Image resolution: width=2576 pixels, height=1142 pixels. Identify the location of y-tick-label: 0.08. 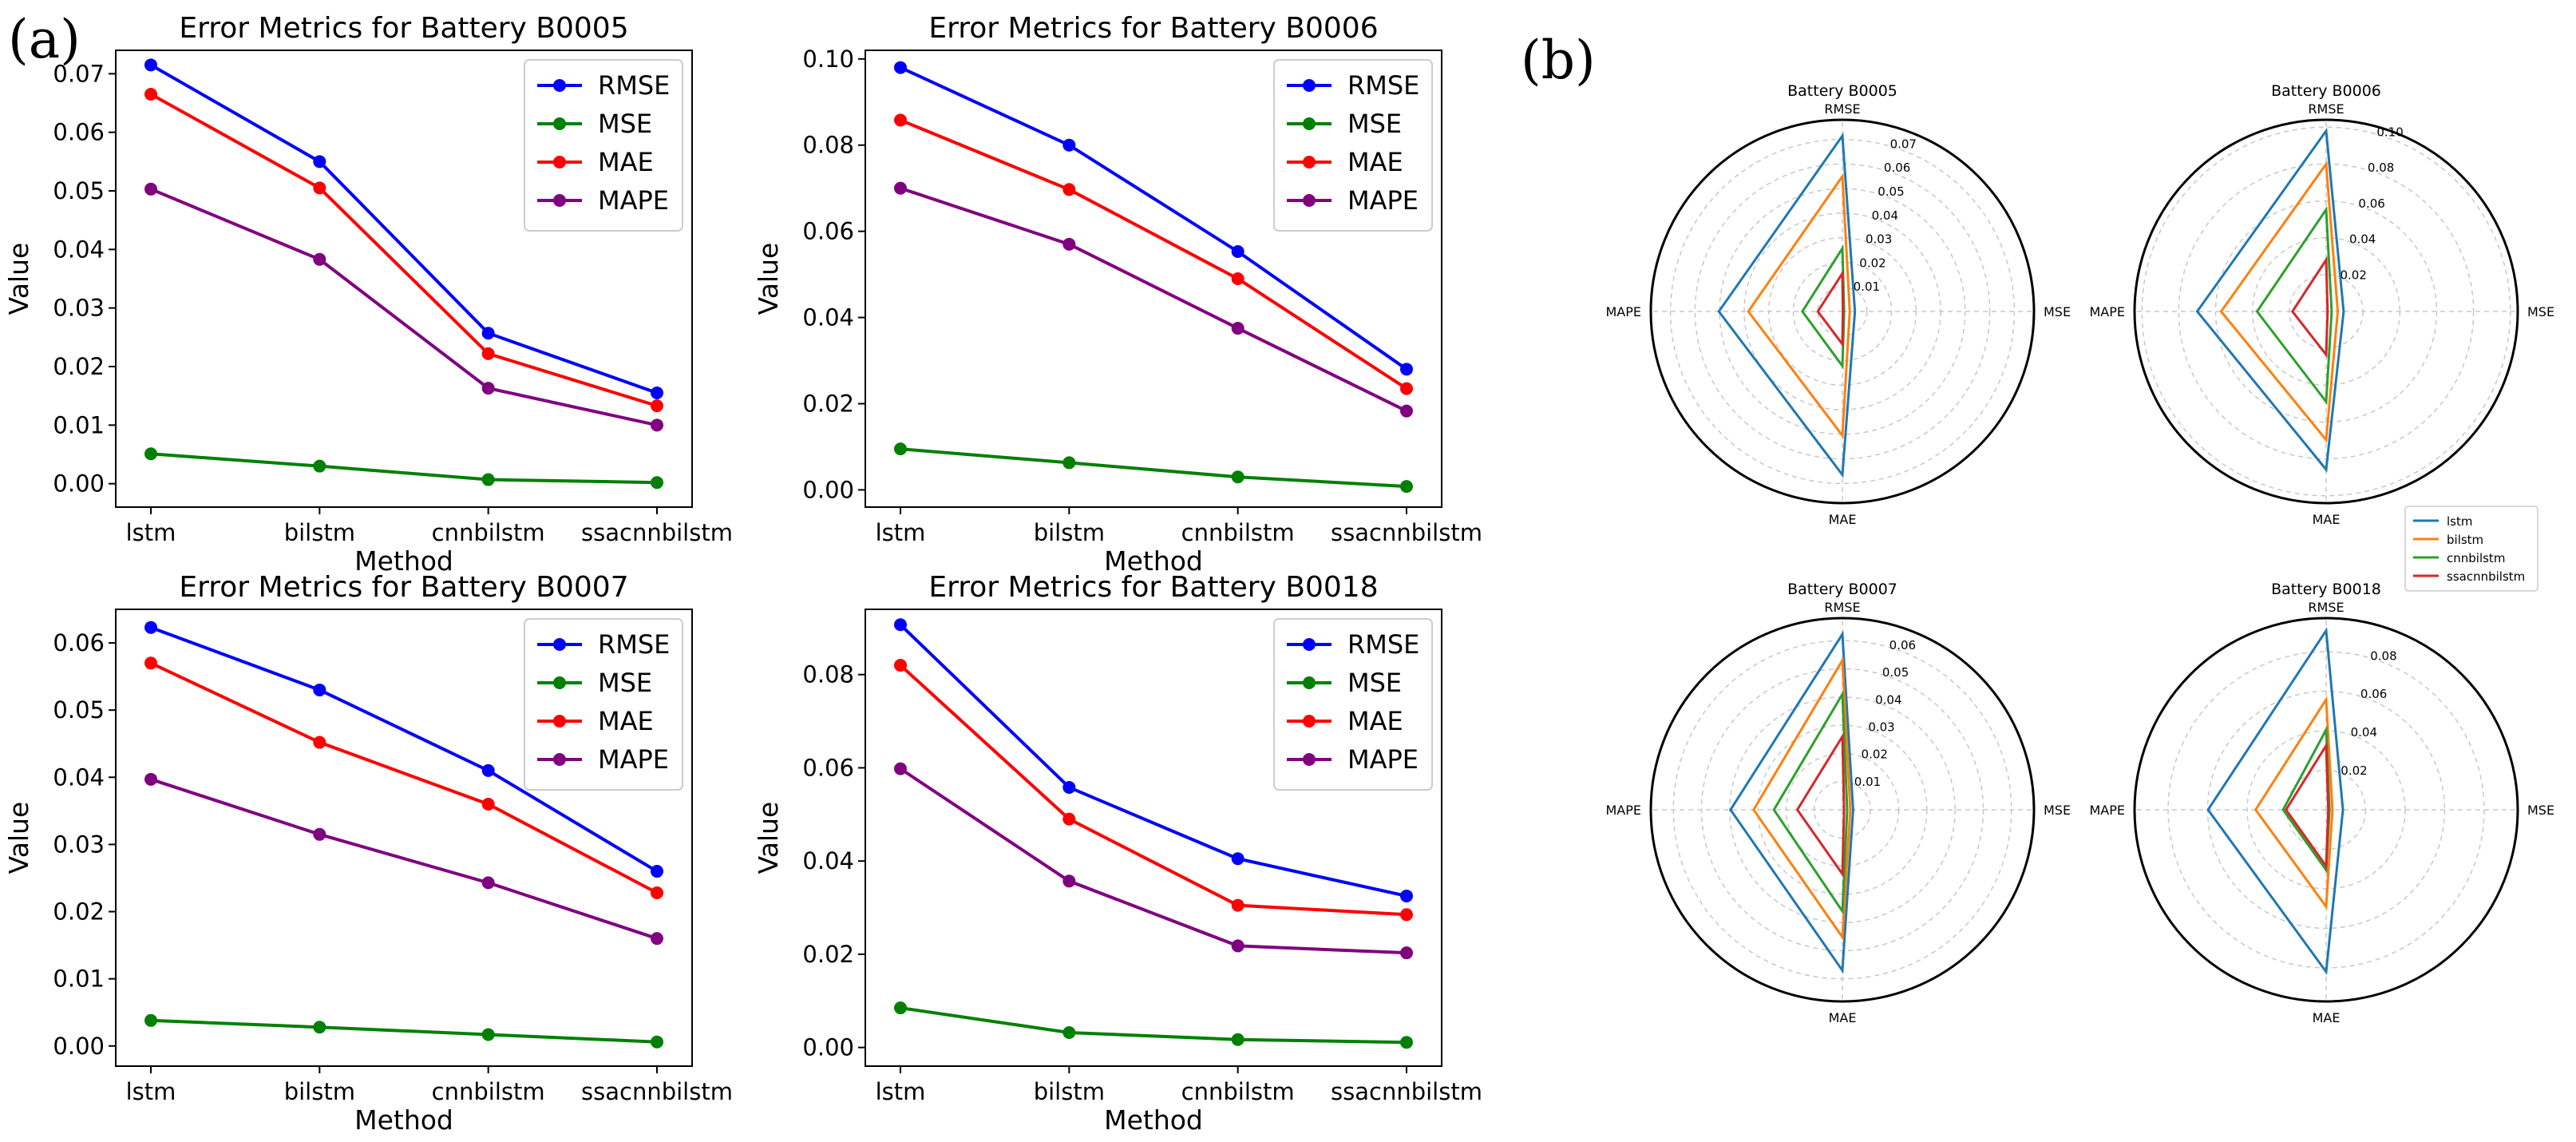
(828, 674).